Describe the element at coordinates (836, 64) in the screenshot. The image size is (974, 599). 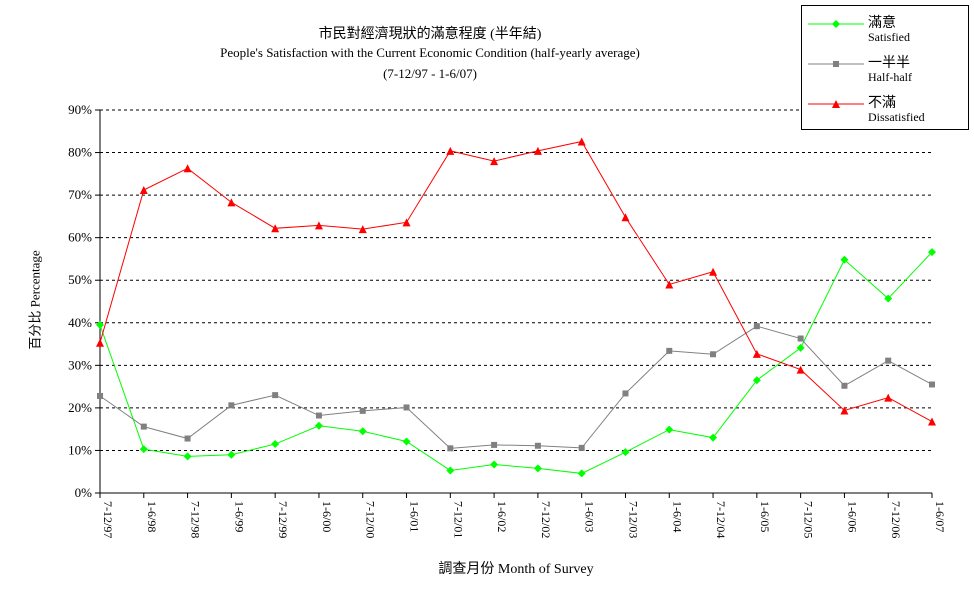
I see `half-half-marker-icon` at that location.